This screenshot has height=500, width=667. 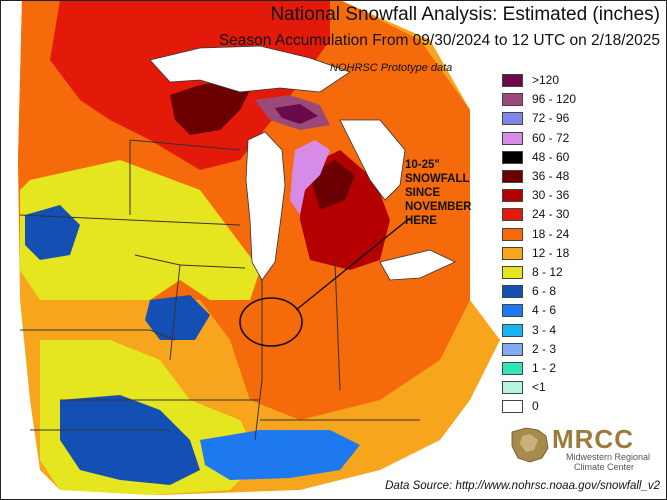 I want to click on zone-6-8-iowa, so click(x=52, y=232).